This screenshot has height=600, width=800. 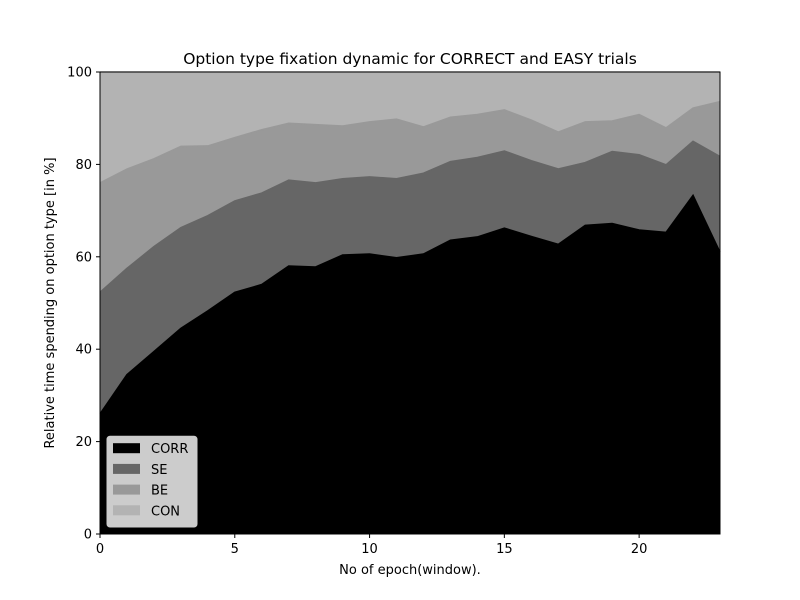 What do you see at coordinates (83, 304) in the screenshot?
I see `y-axis: 0 20 40 60 80 100` at bounding box center [83, 304].